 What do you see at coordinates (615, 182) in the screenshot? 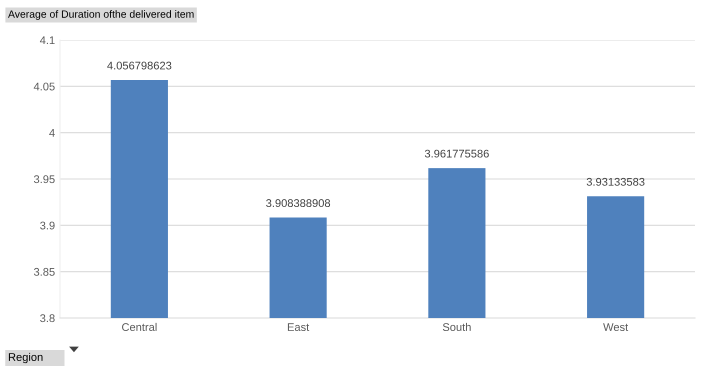
I see `data-label: 3.93133583` at bounding box center [615, 182].